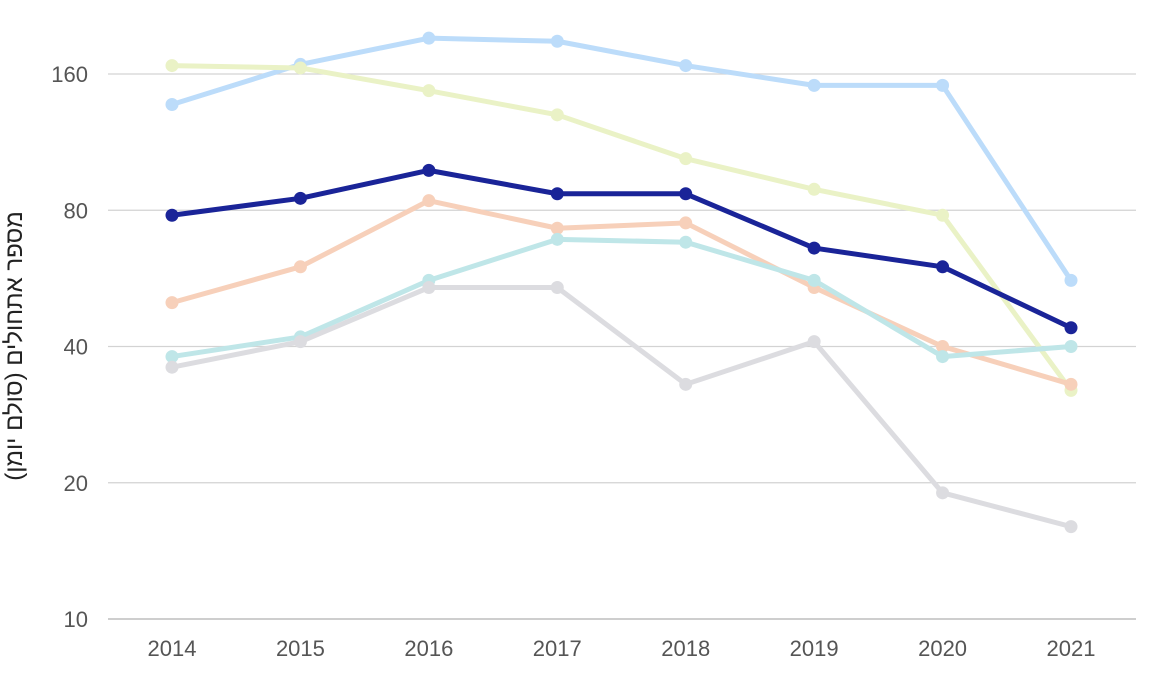 The image size is (1152, 682). What do you see at coordinates (172, 66) in the screenshot?
I see `series-light-yellow-point-2014` at bounding box center [172, 66].